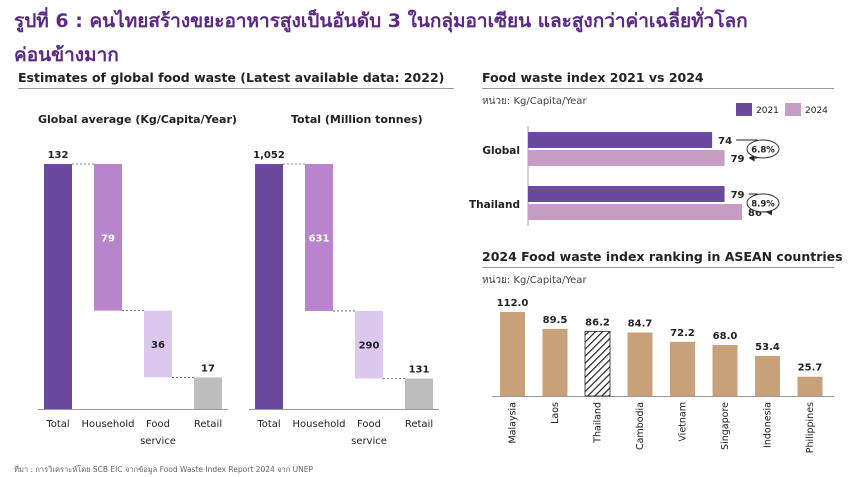 The image size is (860, 477). I want to click on legend-swatch-2021, so click(744, 109).